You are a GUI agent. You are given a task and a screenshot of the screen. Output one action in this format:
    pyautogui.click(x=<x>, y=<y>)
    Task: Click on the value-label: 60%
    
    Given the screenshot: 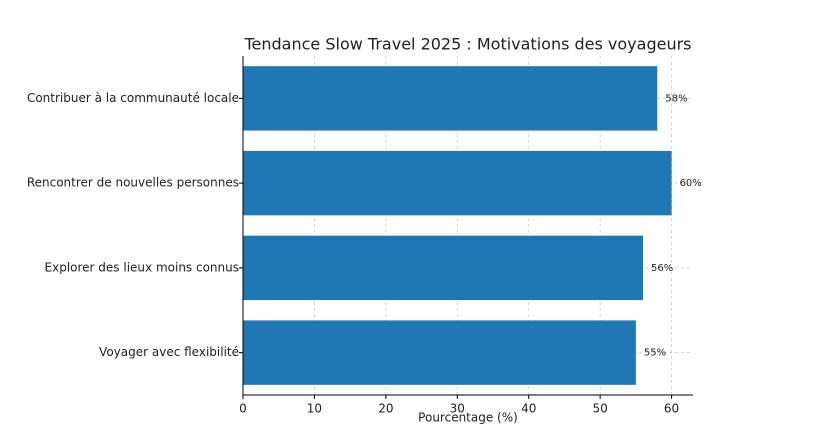 What is the action you would take?
    pyautogui.click(x=691, y=183)
    